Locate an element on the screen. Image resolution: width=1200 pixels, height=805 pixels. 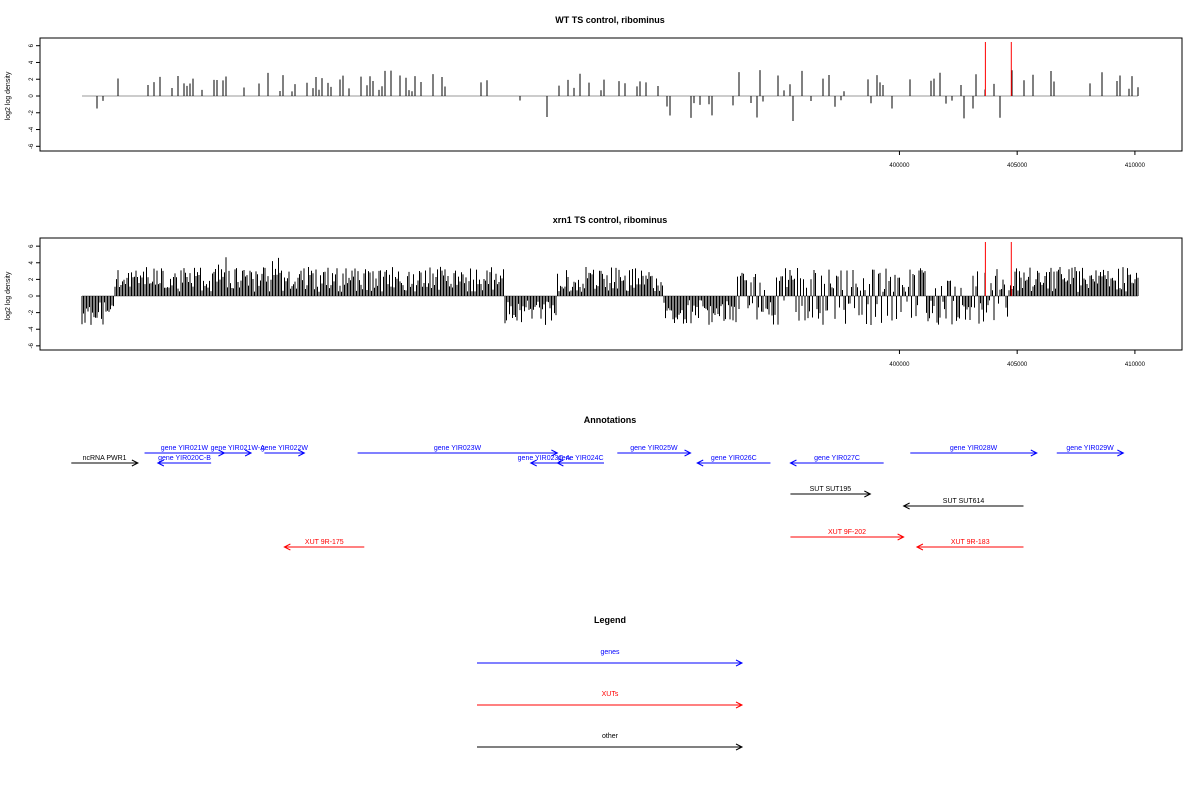
xrn1-track-markers is located at coordinates (998, 269).